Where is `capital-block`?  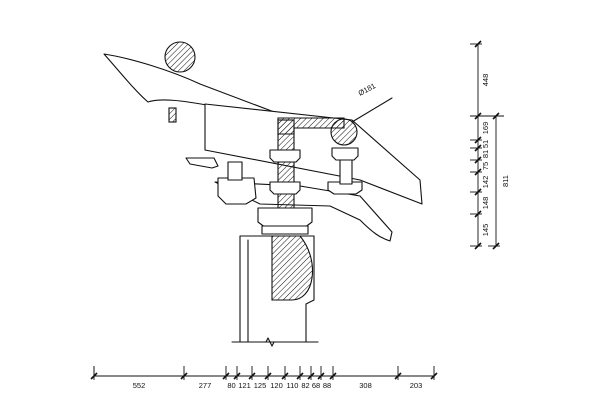
capital-block is located at coordinates (285, 218).